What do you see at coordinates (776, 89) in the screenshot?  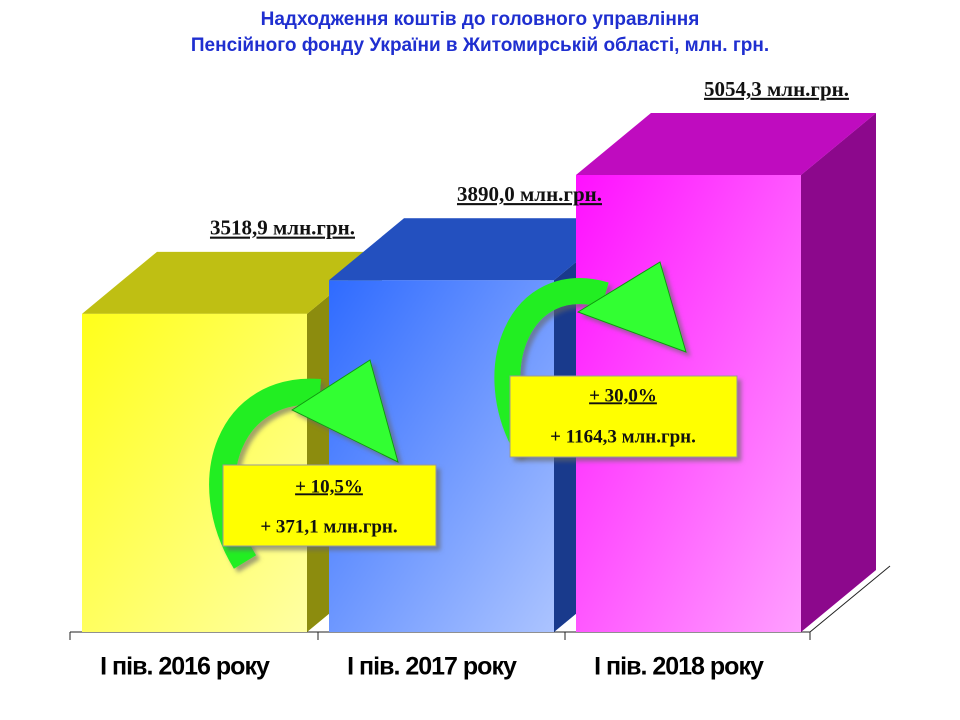 I see `value-label: 5054,3 млн.грн.` at bounding box center [776, 89].